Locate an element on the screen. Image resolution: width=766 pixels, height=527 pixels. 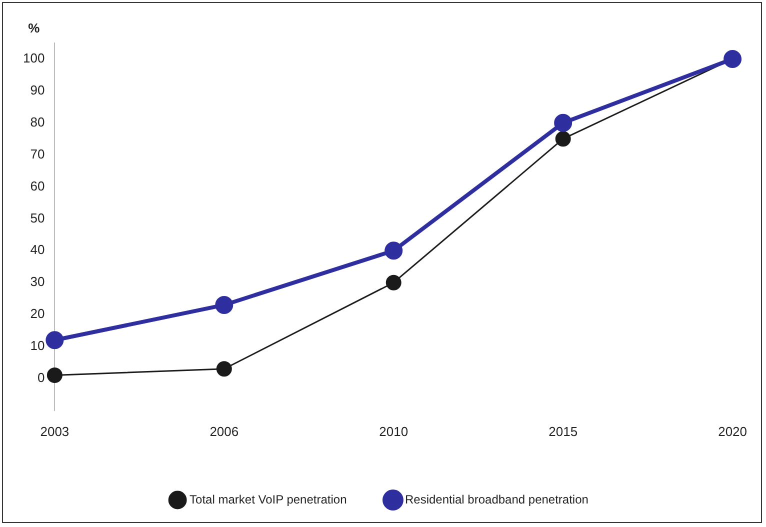
y-axis-title: % is located at coordinates (34, 28).